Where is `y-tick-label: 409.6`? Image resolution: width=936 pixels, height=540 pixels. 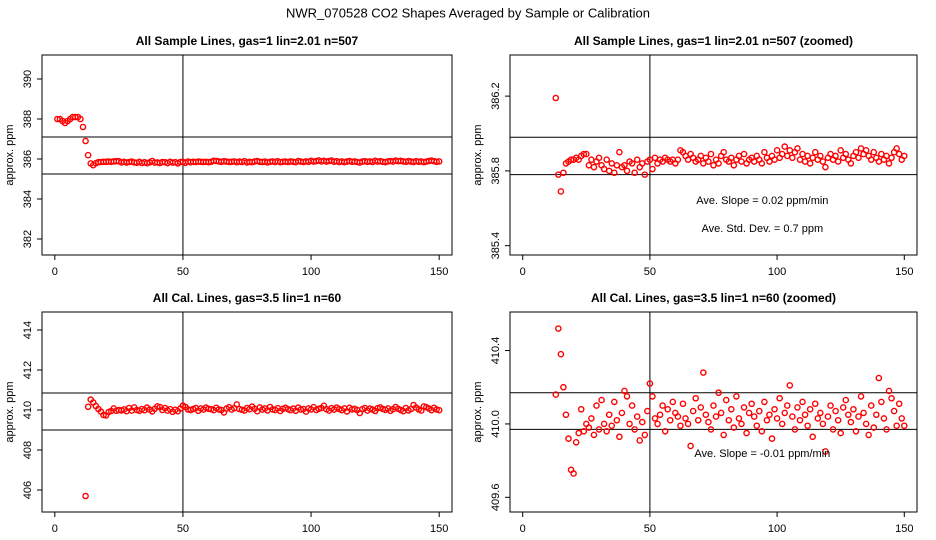
y-tick-label: 409.6 is located at coordinates (496, 498).